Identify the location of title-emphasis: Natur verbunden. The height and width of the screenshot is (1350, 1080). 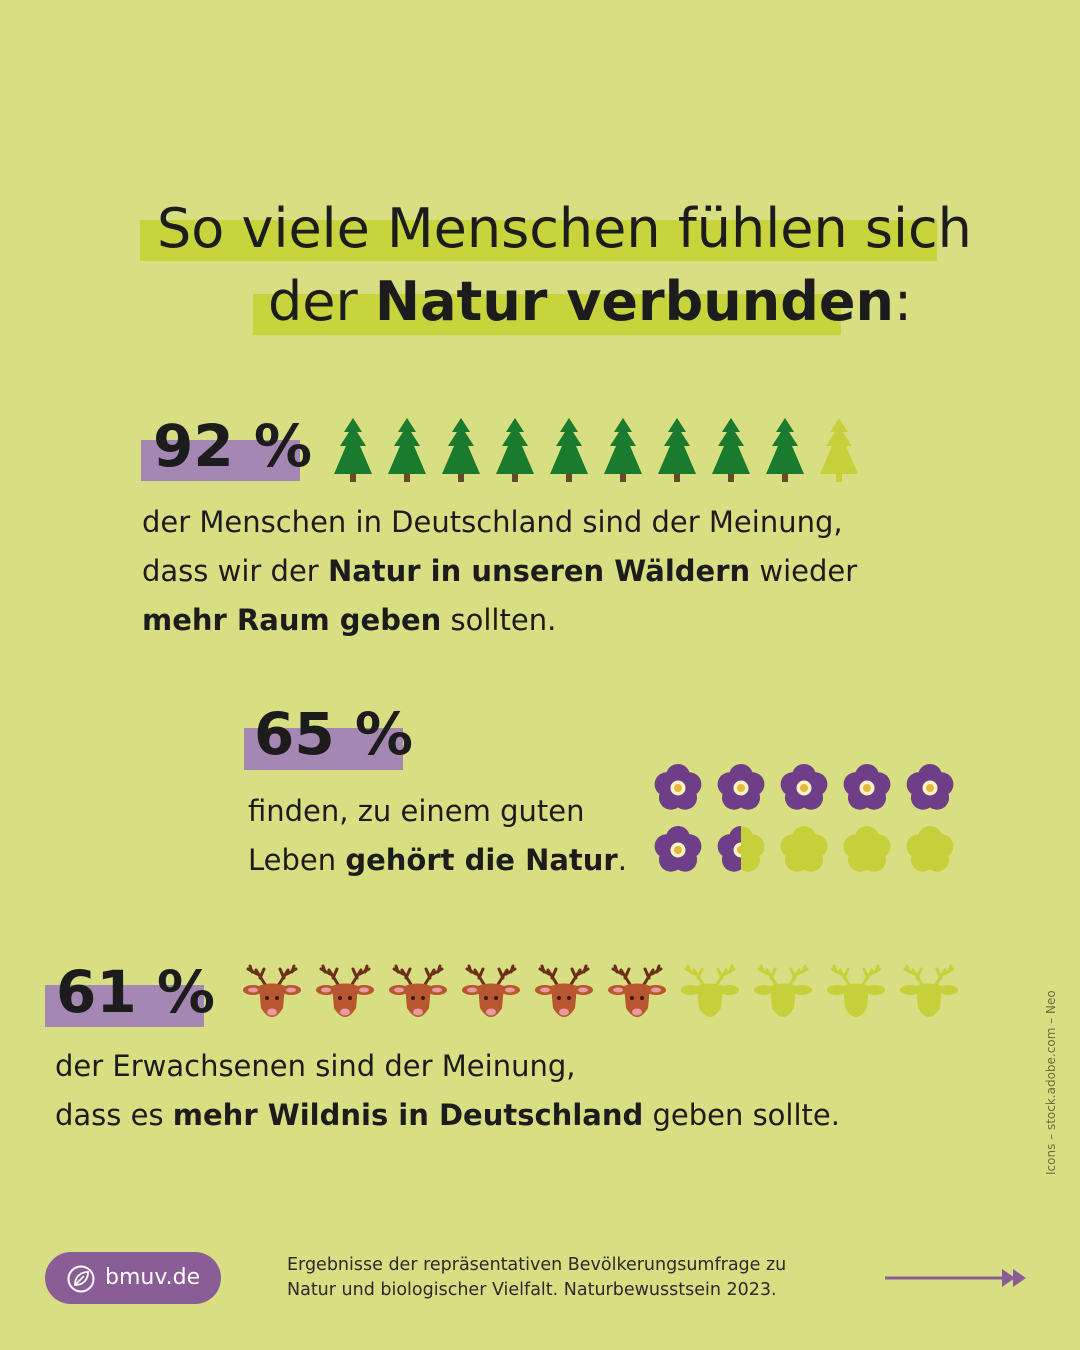
(634, 301).